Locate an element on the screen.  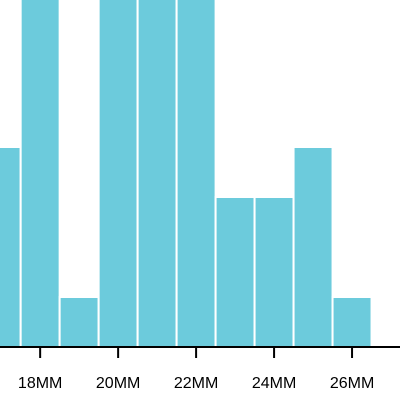
x-tick-label: 22MM is located at coordinates (196, 383).